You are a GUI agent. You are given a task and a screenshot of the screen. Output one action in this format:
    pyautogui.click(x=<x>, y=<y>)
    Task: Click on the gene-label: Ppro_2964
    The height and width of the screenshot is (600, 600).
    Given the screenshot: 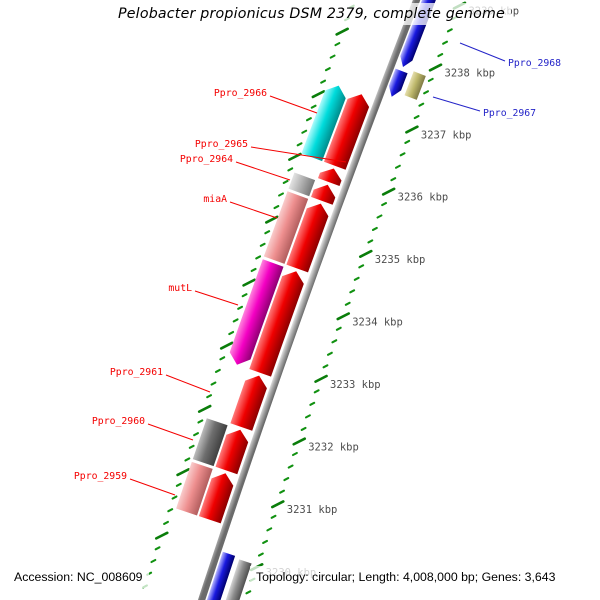 What is the action you would take?
    pyautogui.click(x=206, y=159)
    